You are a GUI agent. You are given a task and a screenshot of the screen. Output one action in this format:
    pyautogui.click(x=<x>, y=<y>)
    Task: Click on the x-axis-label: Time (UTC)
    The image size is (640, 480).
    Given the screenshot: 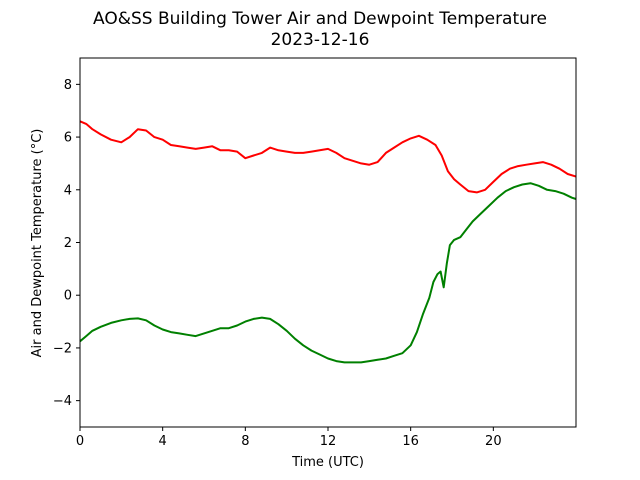 What is the action you would take?
    pyautogui.click(x=327, y=462)
    